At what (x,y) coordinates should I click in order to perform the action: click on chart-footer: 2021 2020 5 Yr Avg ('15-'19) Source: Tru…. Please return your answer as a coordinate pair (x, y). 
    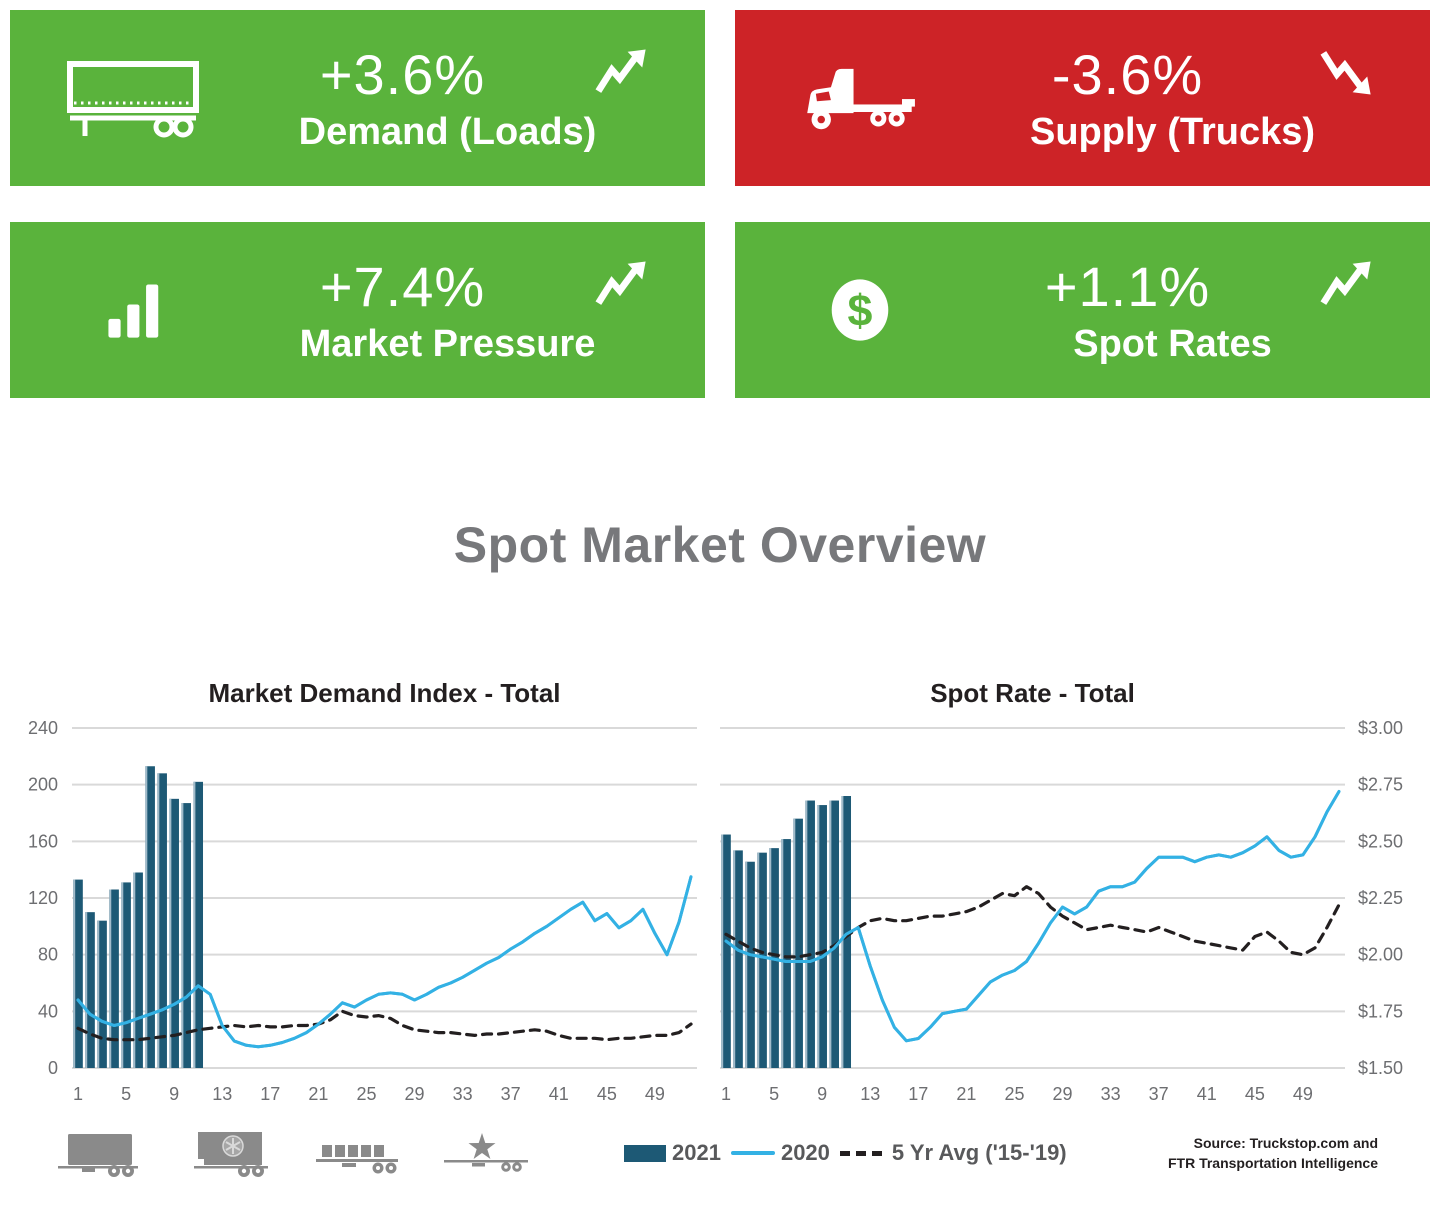
    Looking at the image, I should click on (720, 1153).